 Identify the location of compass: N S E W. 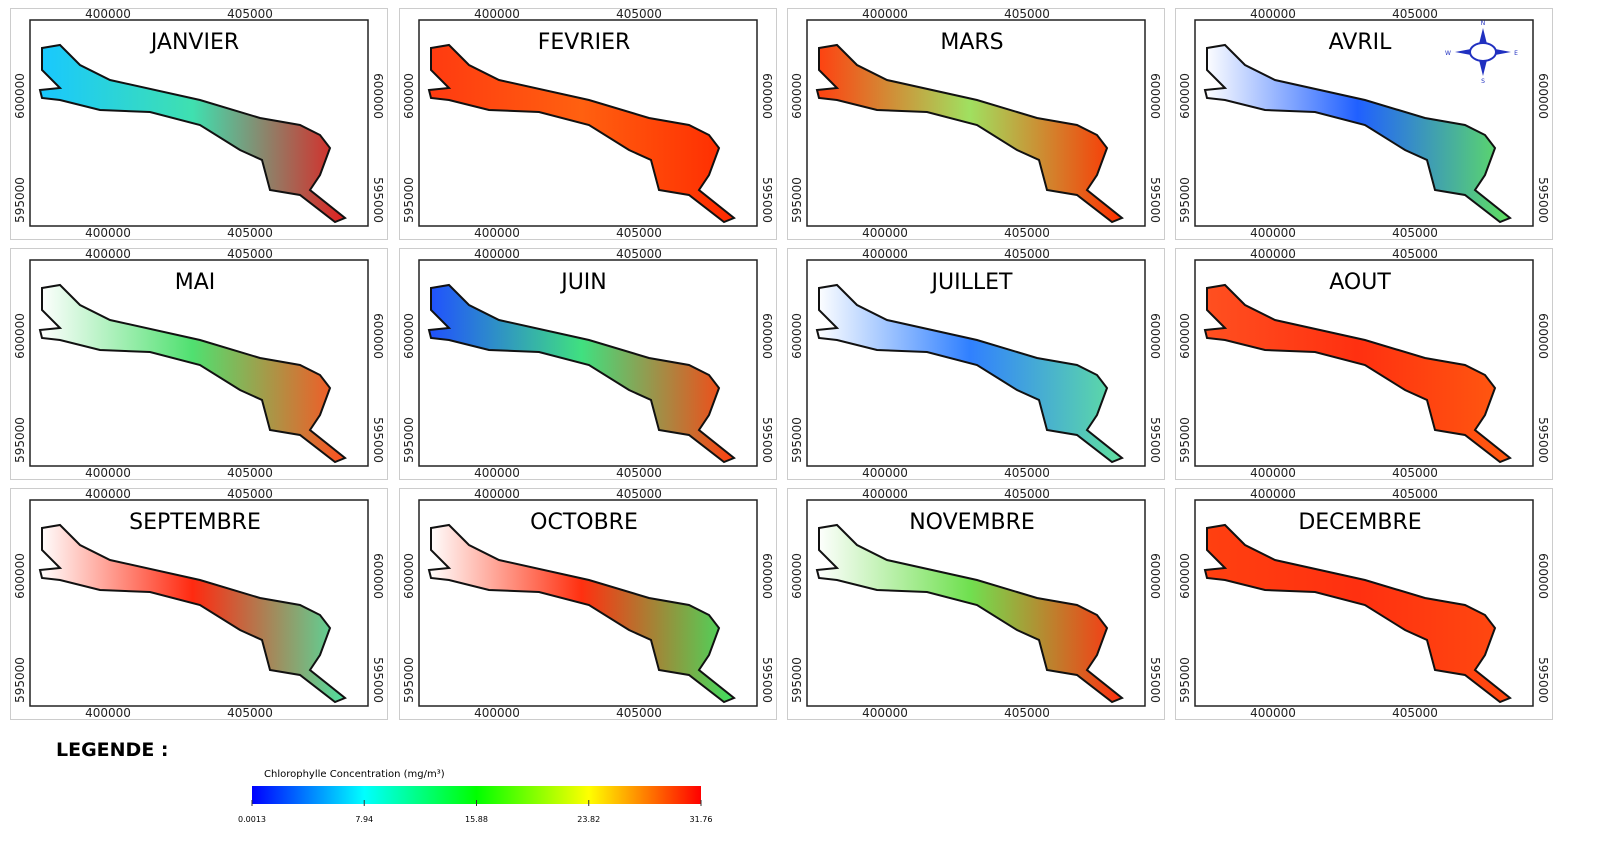
(1481, 52).